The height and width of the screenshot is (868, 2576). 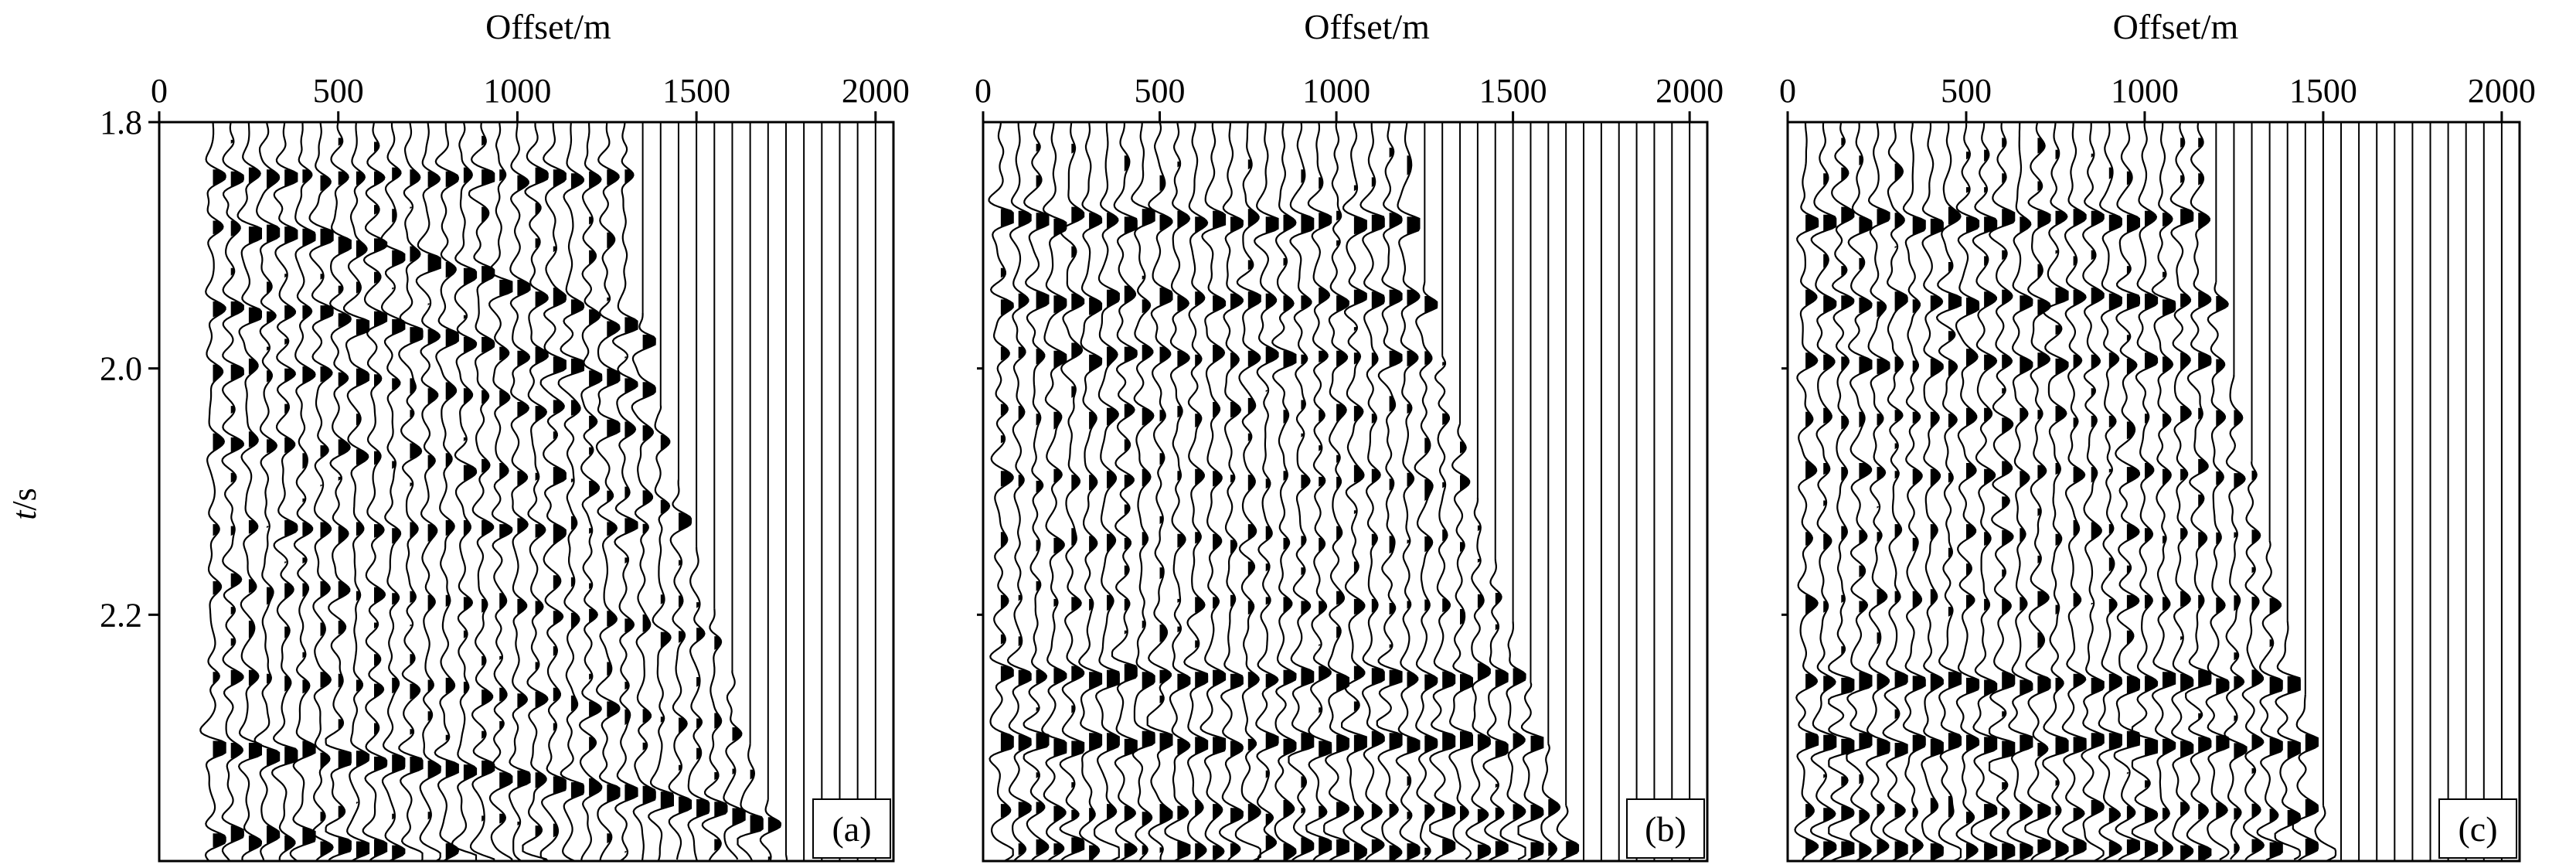 What do you see at coordinates (121, 123) in the screenshot?
I see `y-tick-label: 1.8` at bounding box center [121, 123].